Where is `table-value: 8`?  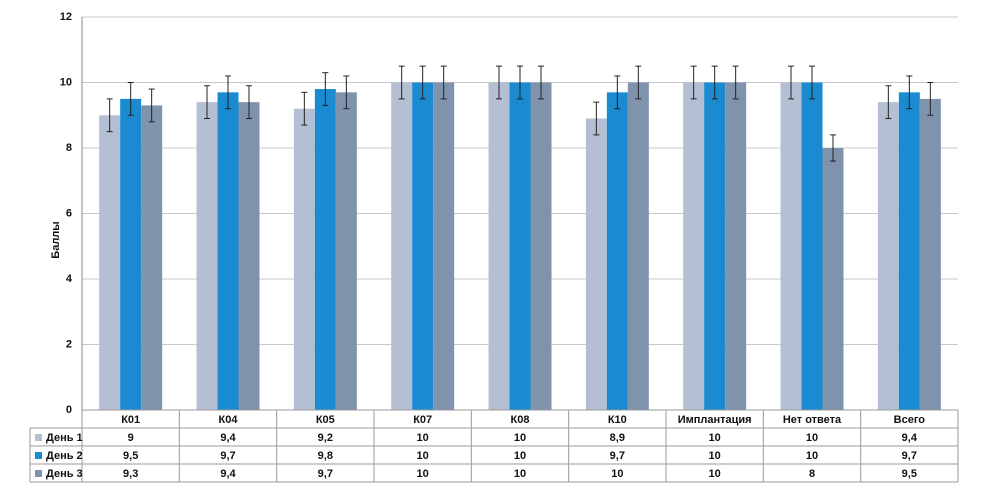
table-value: 8 is located at coordinates (812, 474).